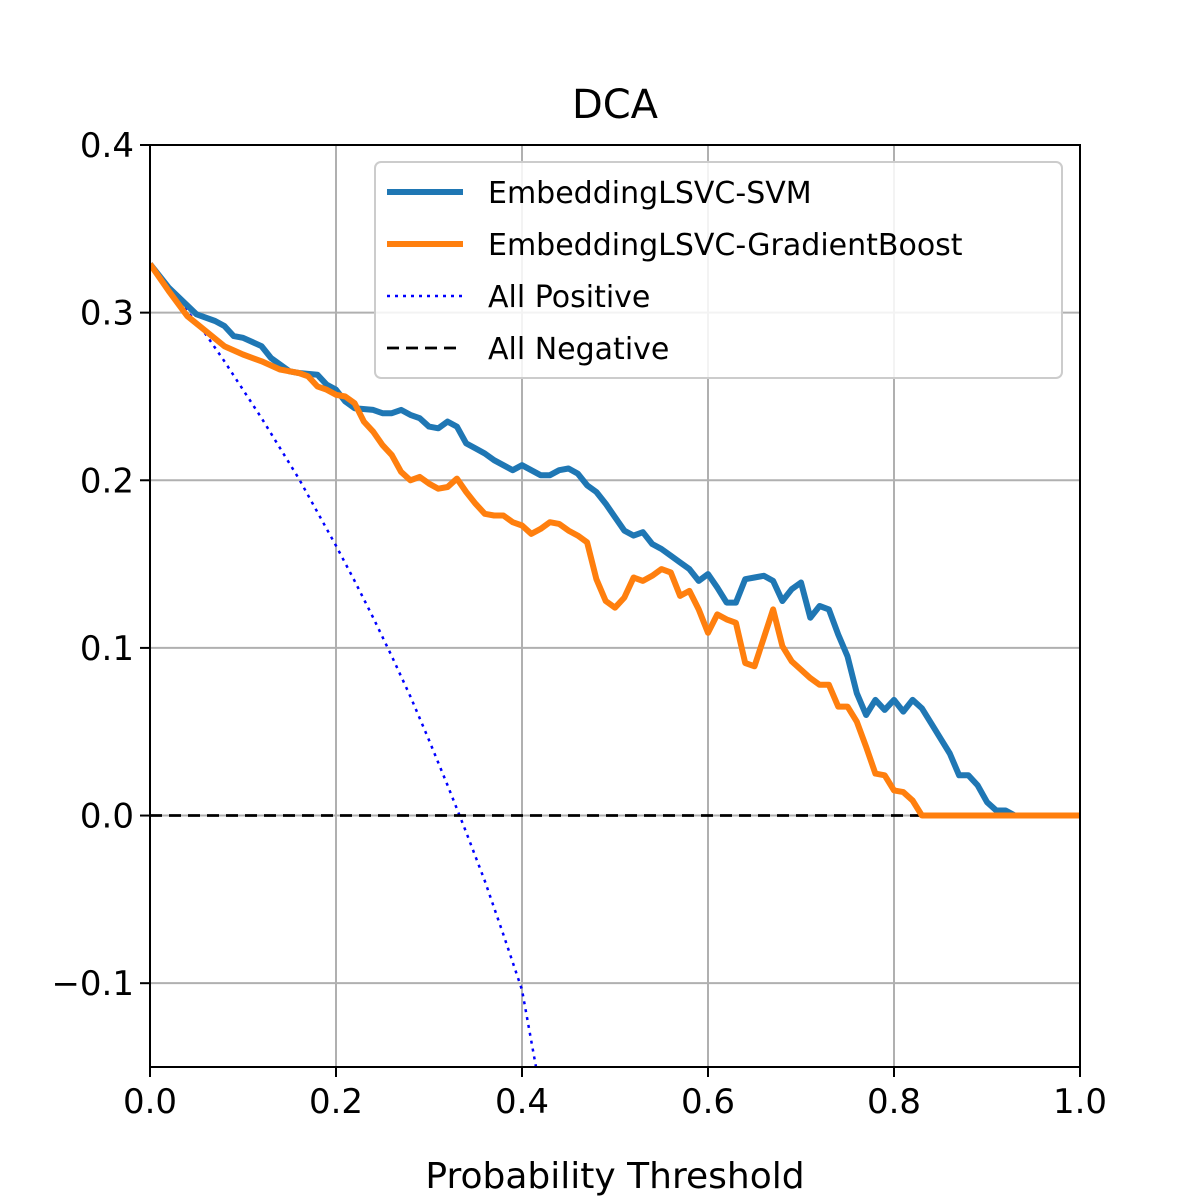  I want to click on legend-box, so click(718, 270).